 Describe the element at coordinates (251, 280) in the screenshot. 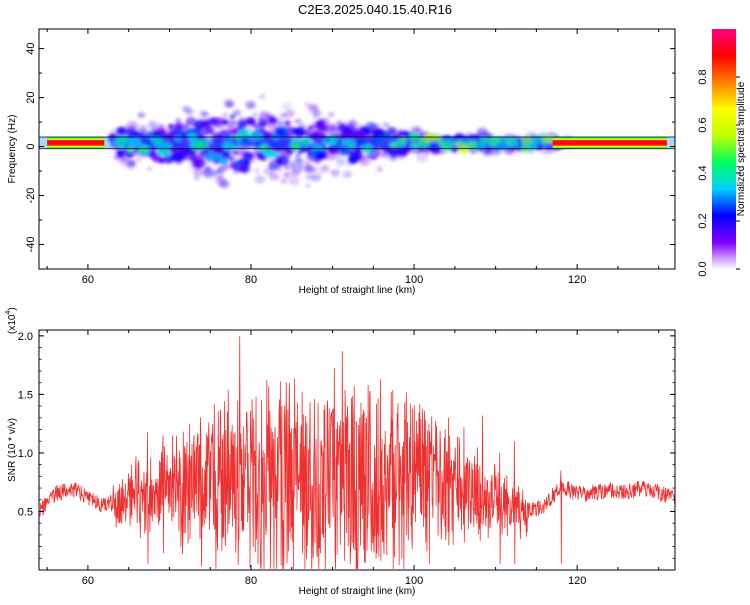

I see `x-tick-label: 80` at that location.